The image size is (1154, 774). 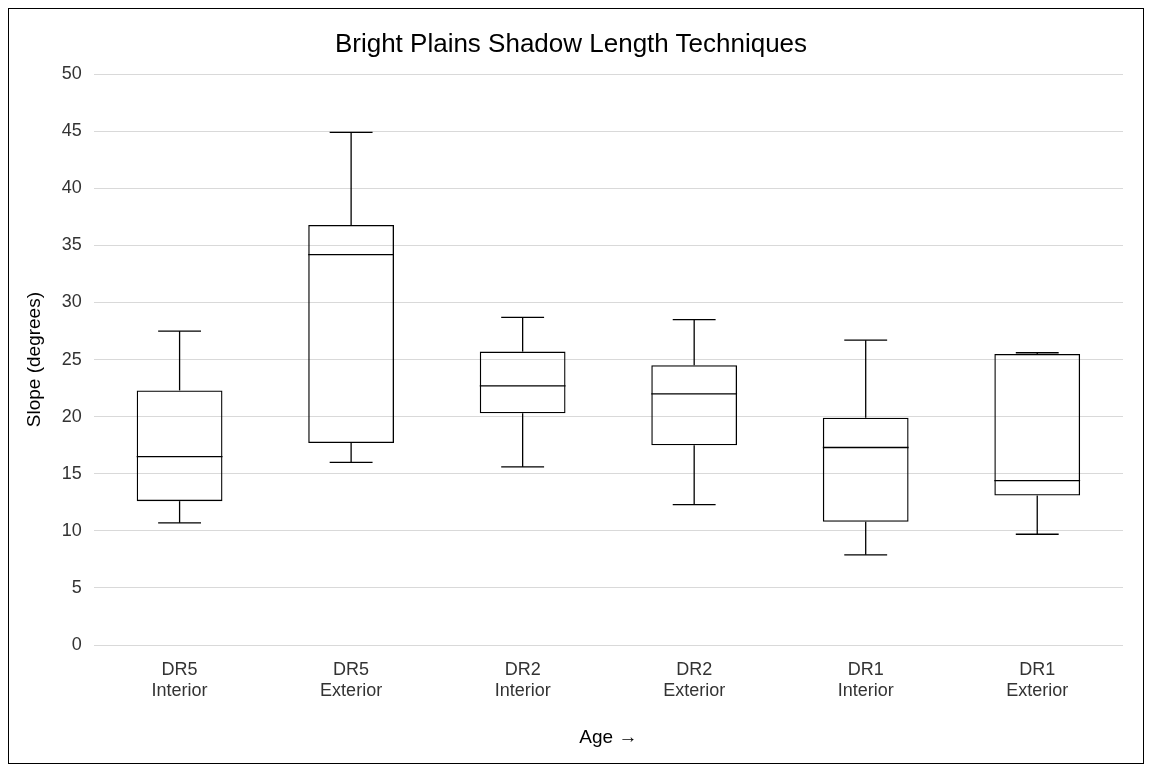 I want to click on x-tick-label: DR2 Interior, so click(x=522, y=679).